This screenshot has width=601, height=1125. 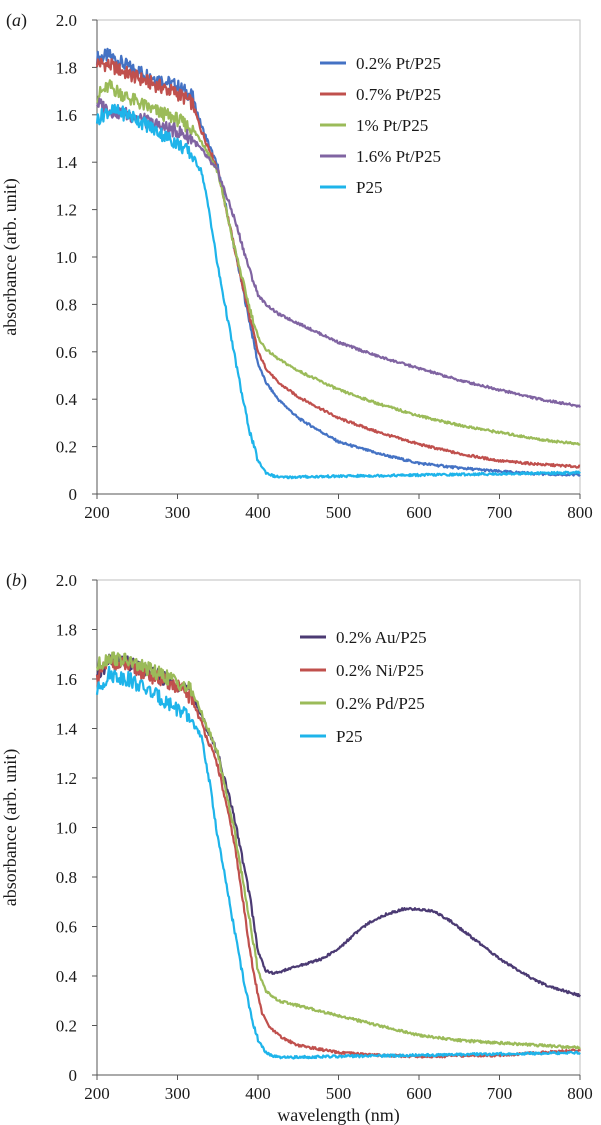 I want to click on legend-label: 0.2% Ni/P25, so click(x=380, y=670).